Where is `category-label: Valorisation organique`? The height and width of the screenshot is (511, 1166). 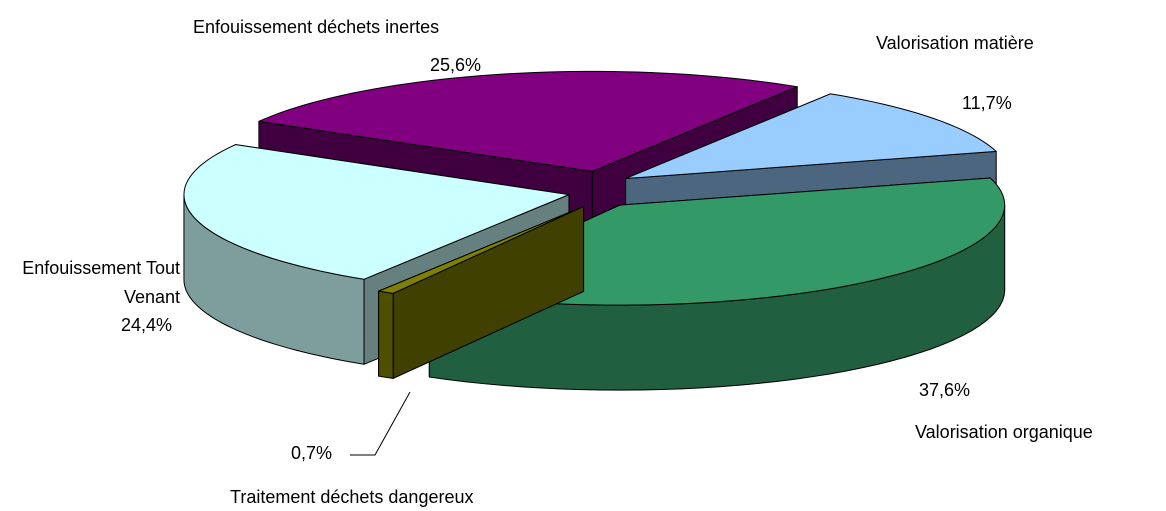 category-label: Valorisation organique is located at coordinates (1004, 432).